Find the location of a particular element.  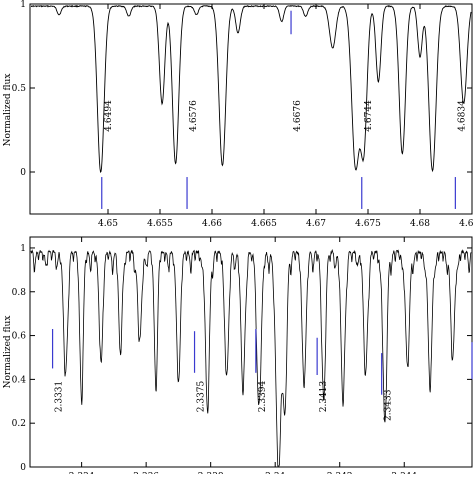

marker-label: 2.3394 is located at coordinates (263, 396).